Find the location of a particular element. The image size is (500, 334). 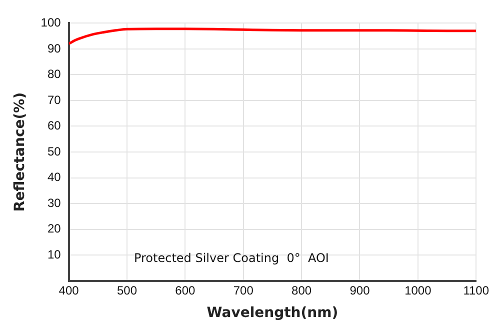

y-tick-label: 10 is located at coordinates (54, 254).